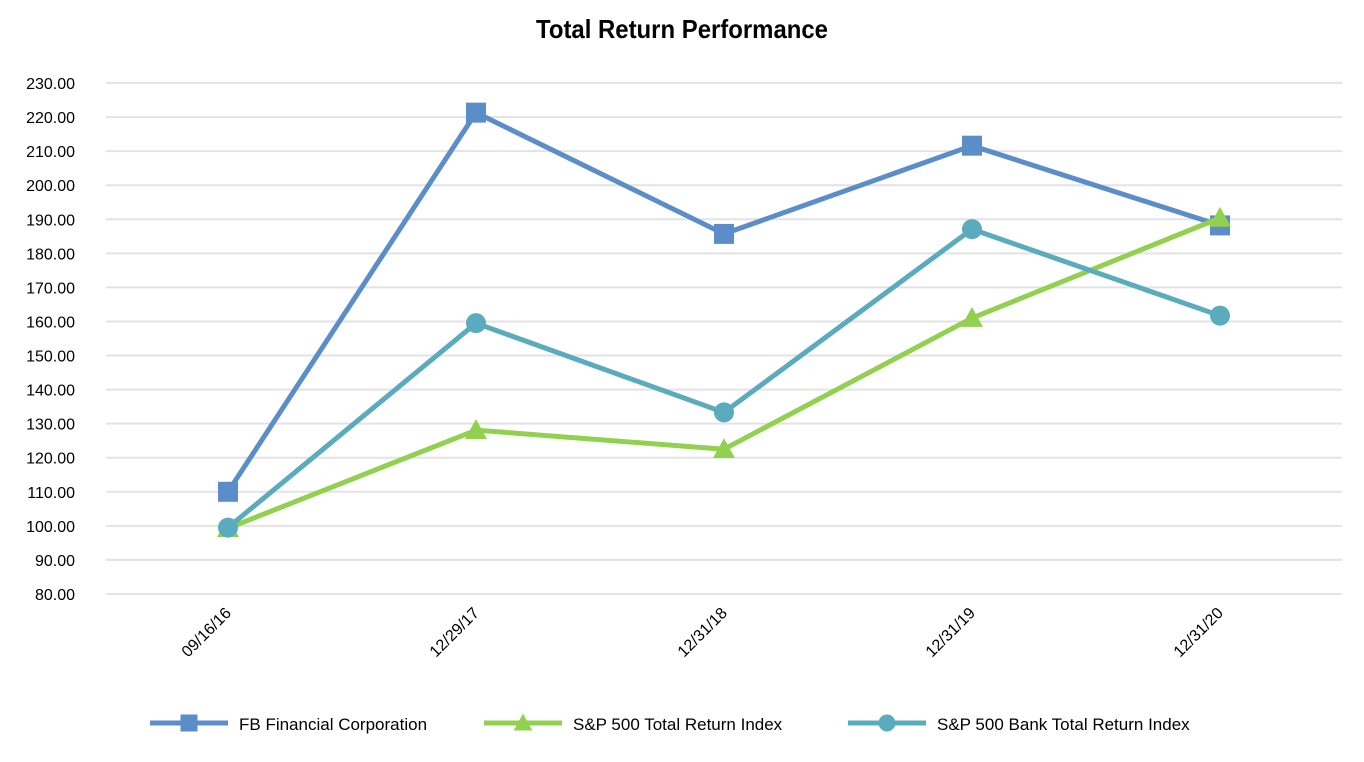  Describe the element at coordinates (207, 633) in the screenshot. I see `x-tick-label: 09/16/16` at that location.